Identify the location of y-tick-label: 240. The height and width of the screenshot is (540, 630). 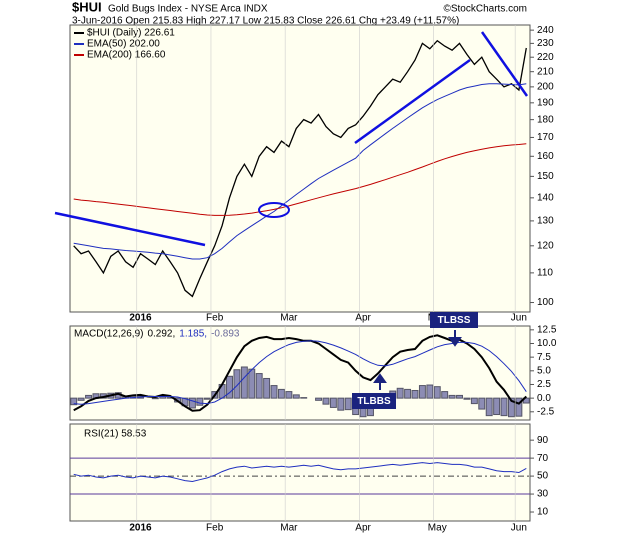
(545, 30).